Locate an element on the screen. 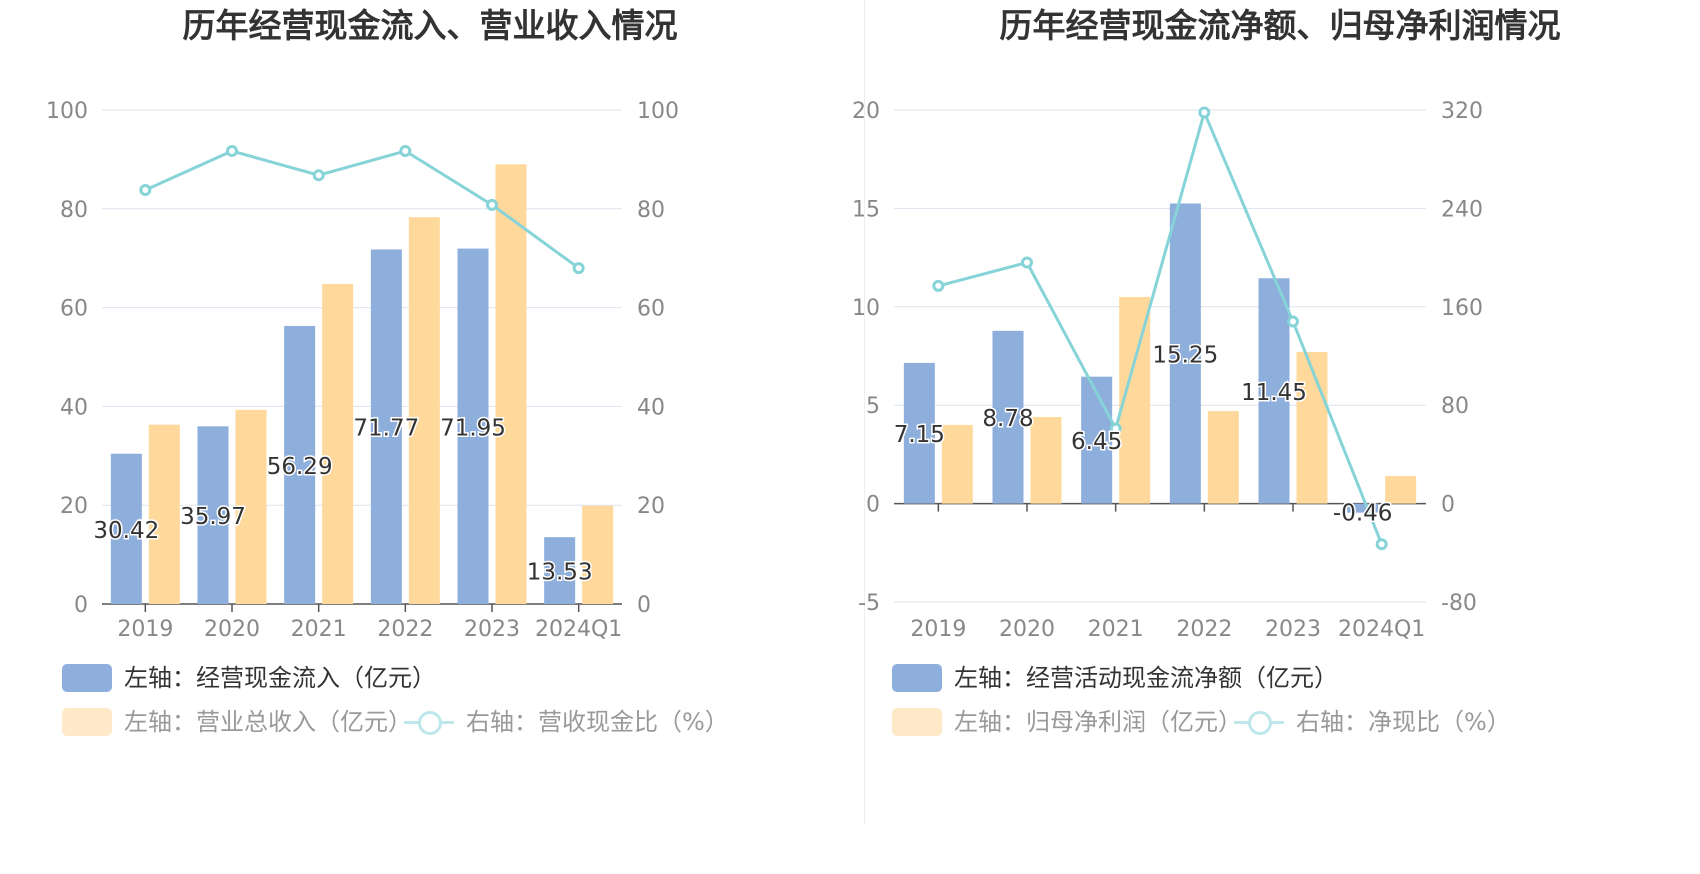 This screenshot has width=1700, height=874. bar-value-label: 13.53 is located at coordinates (560, 573).